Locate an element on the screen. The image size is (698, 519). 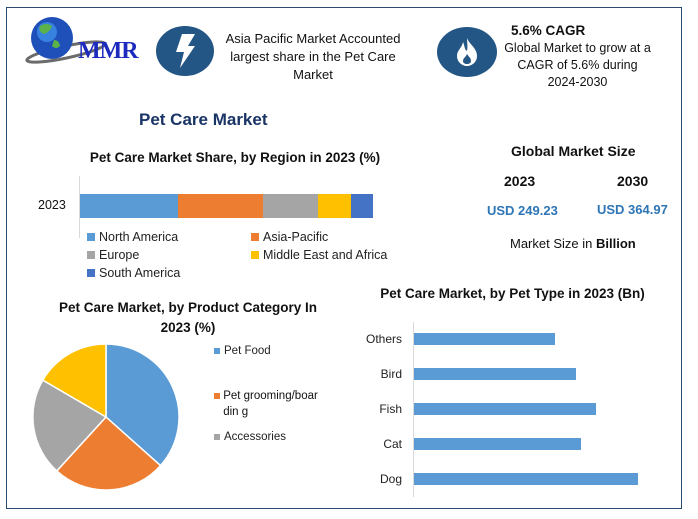
pet-label-fish: Fish is located at coordinates (390, 409).